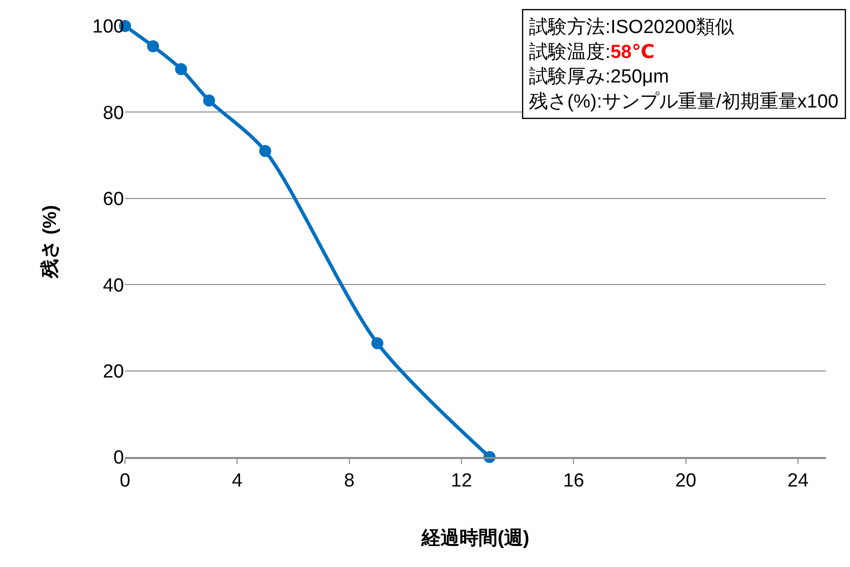 The width and height of the screenshot is (850, 567). I want to click on x-tick-label: 16, so click(573, 481).